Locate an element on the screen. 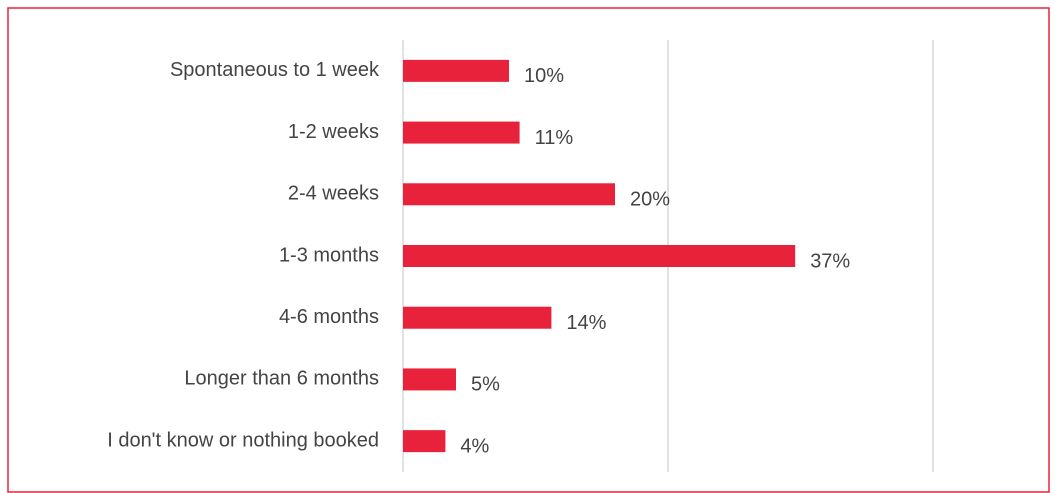  y-tick-label: 1-3 months is located at coordinates (329, 255).